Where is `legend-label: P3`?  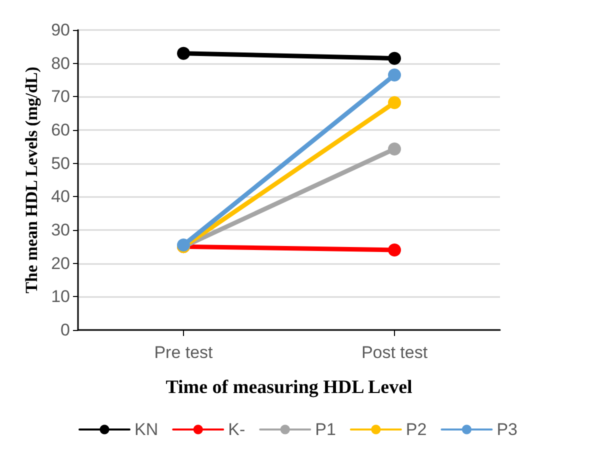
legend-label: P3 is located at coordinates (507, 429).